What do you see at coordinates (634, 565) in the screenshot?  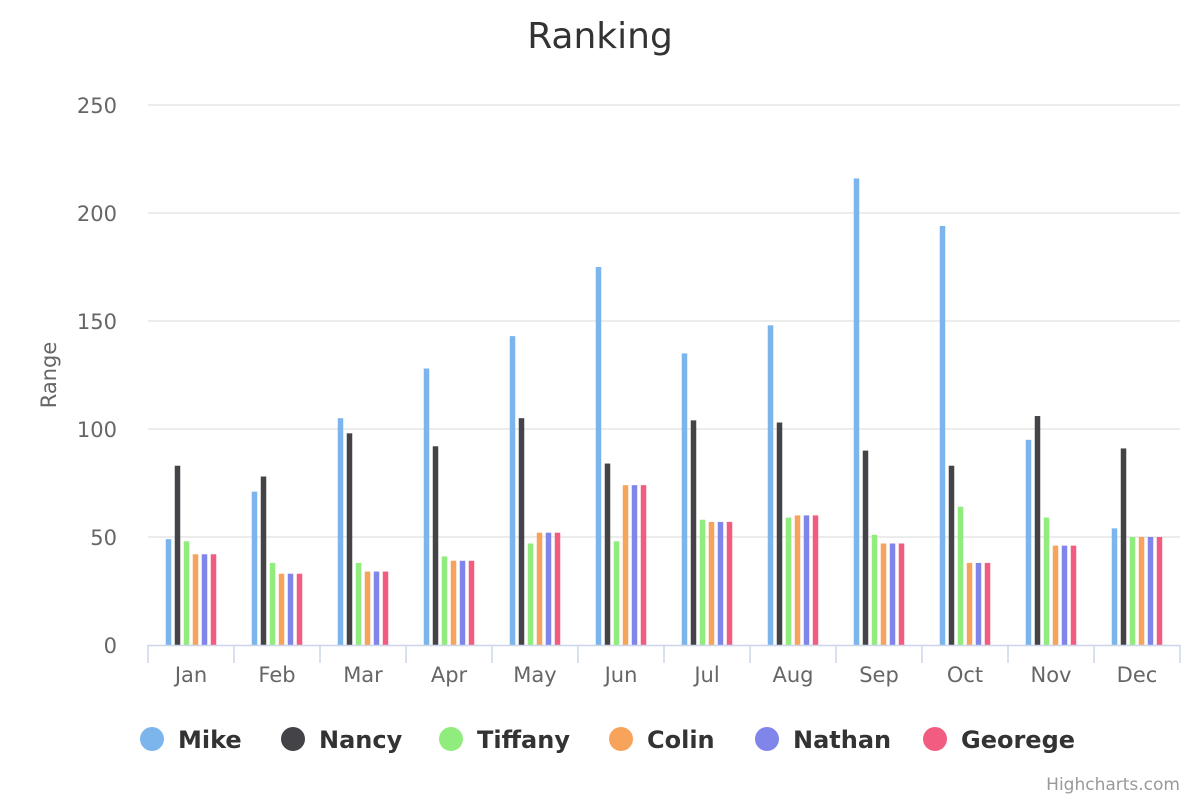 I see `bar-nathan-jun` at bounding box center [634, 565].